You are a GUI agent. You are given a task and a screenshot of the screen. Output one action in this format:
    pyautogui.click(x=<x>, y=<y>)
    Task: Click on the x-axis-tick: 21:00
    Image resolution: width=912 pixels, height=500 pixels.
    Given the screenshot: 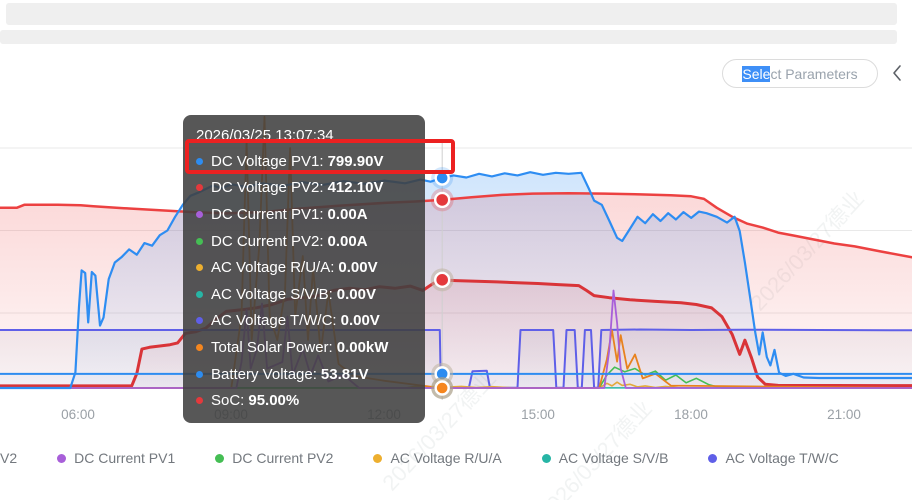 What is the action you would take?
    pyautogui.click(x=844, y=414)
    